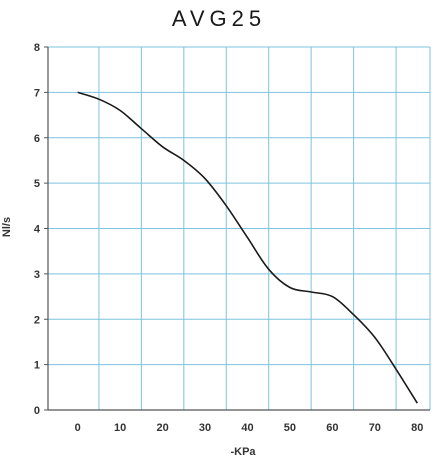 This screenshot has height=461, width=438. What do you see at coordinates (37, 48) in the screenshot?
I see `y-tick-label: 8` at bounding box center [37, 48].